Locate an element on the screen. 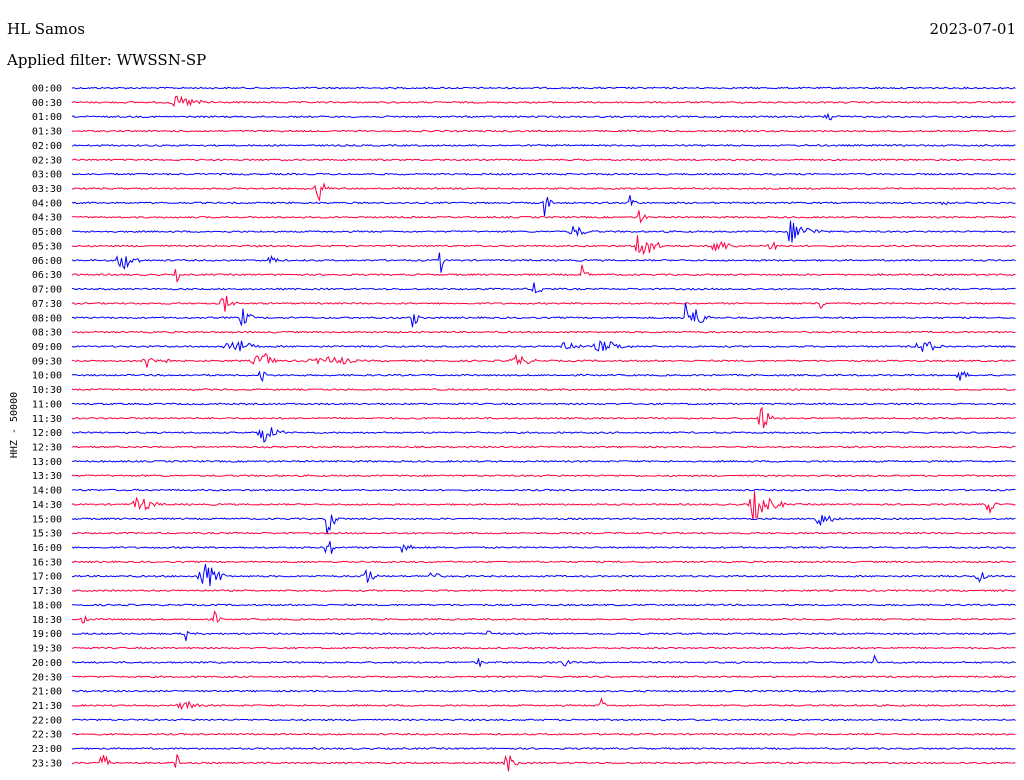  time-label: 16:00 is located at coordinates (47, 548).